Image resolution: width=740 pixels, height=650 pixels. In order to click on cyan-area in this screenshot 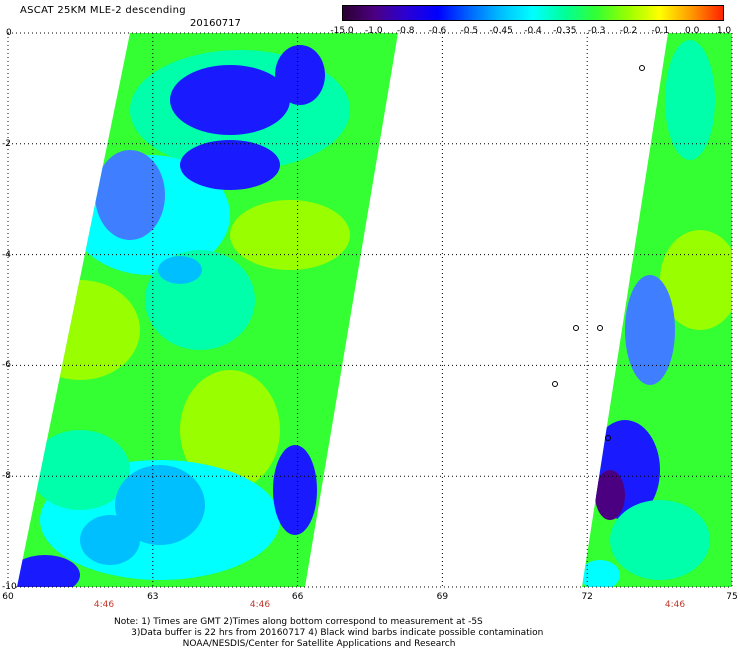, I will do `click(601, 573)`.